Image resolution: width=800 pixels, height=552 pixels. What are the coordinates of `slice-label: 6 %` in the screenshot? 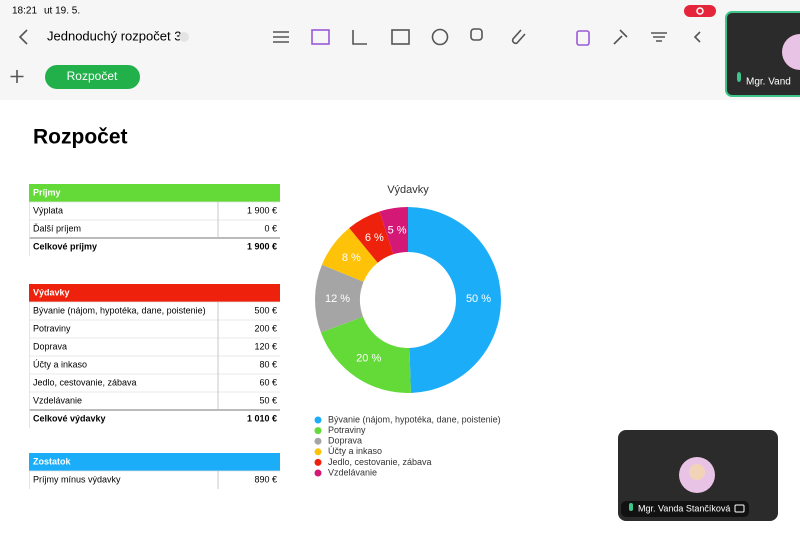 It's located at (374, 238).